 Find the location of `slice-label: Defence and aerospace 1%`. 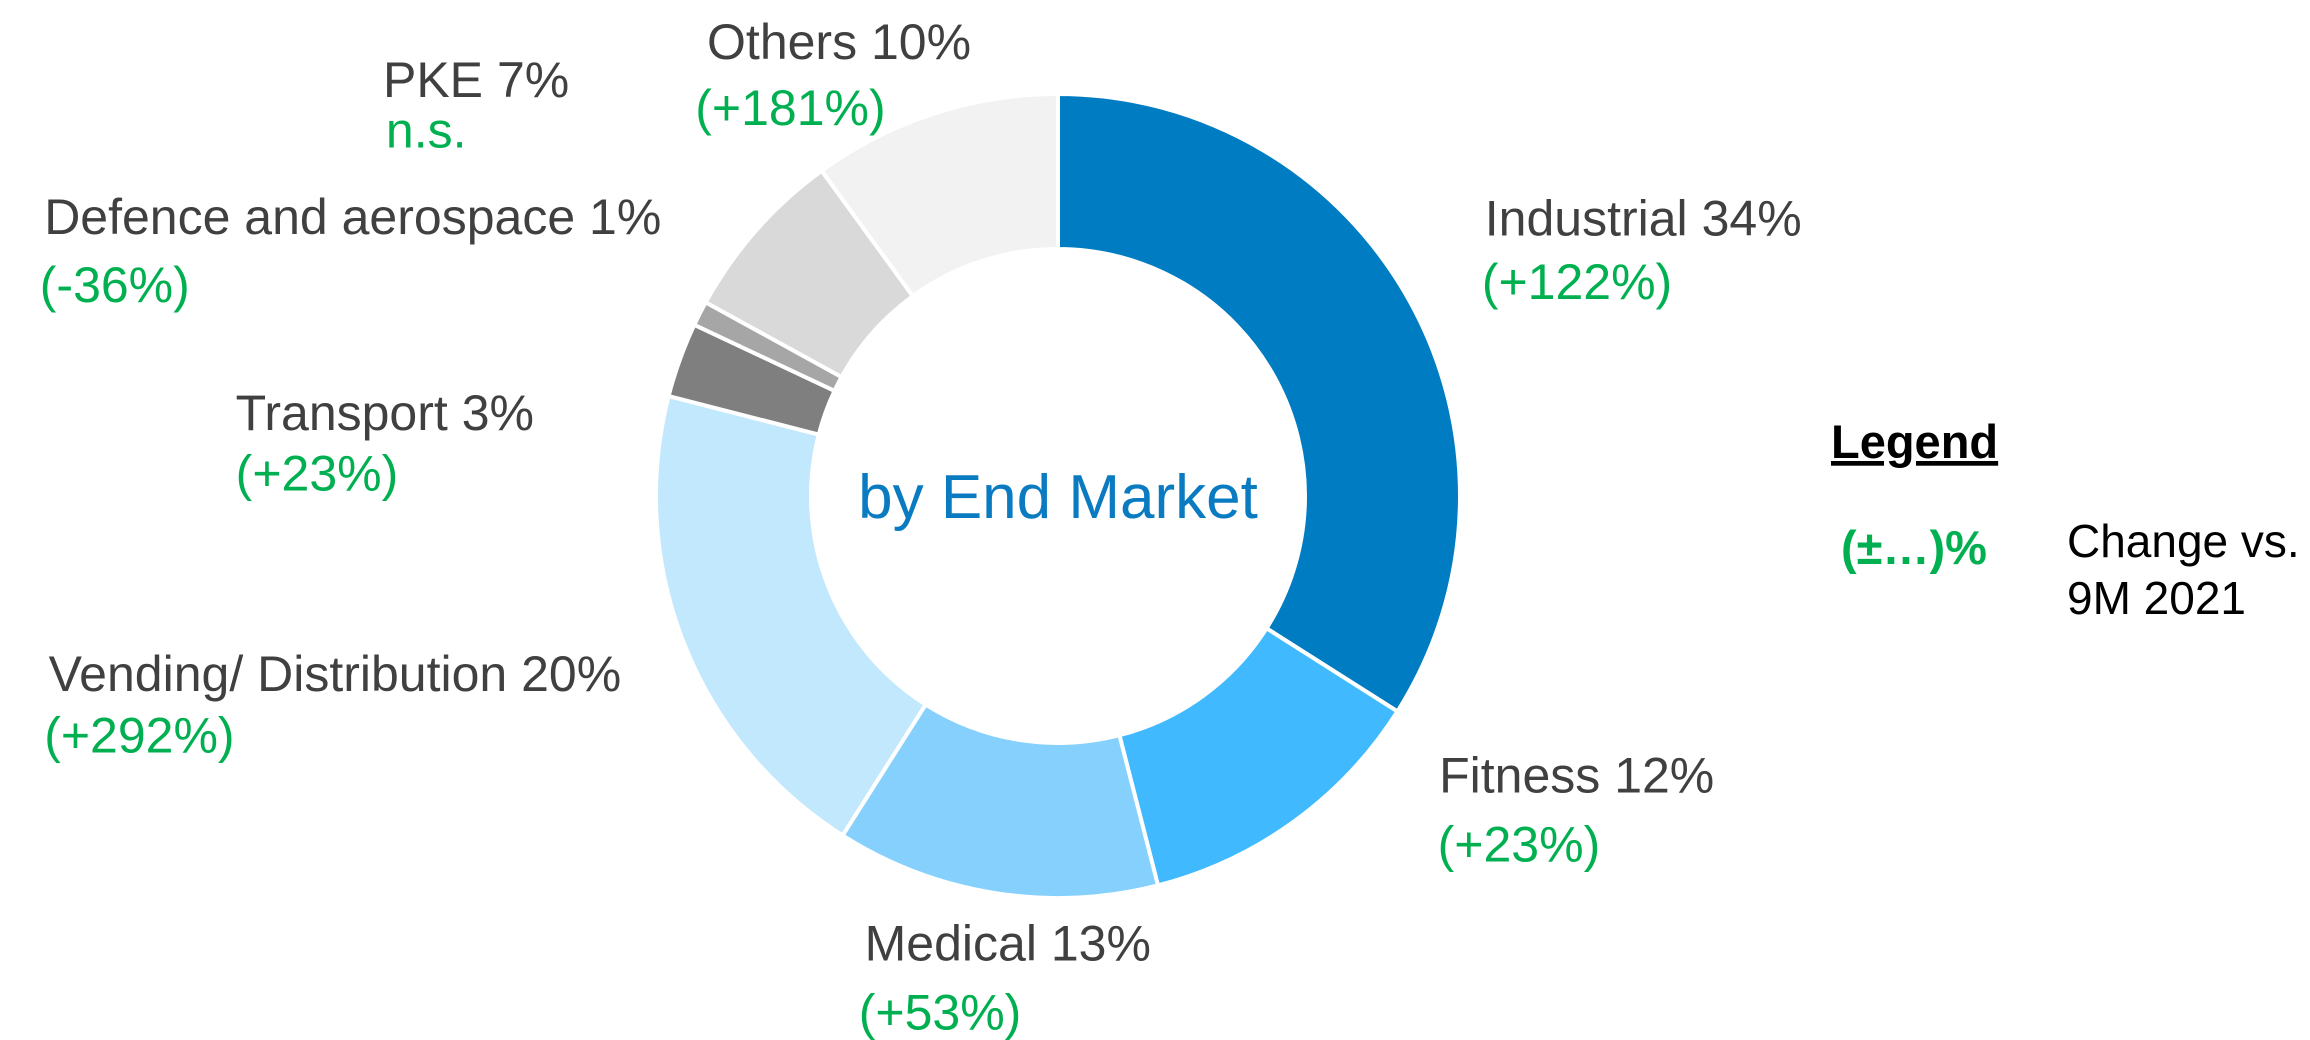

slice-label: Defence and aerospace 1% is located at coordinates (352, 217).